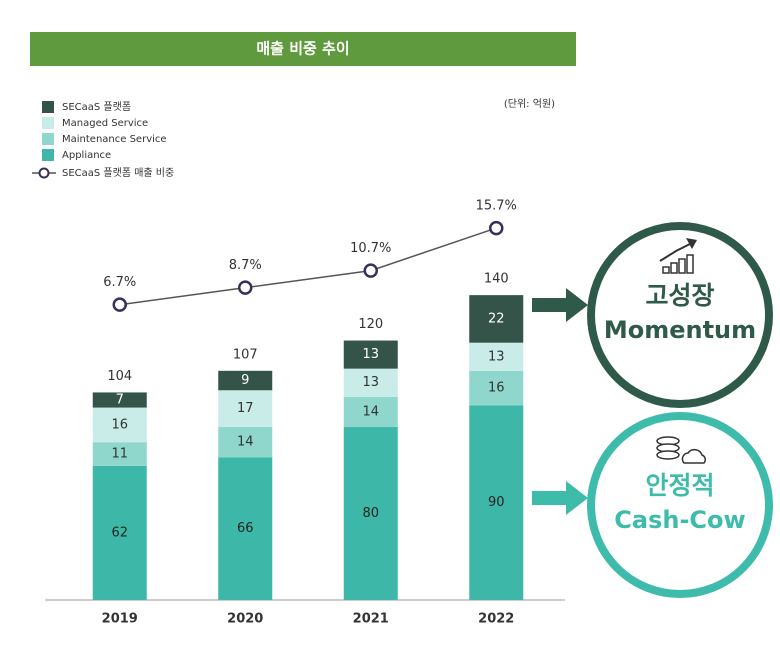 This screenshot has width=780, height=665. Describe the element at coordinates (370, 324) in the screenshot. I see `total-label: 120` at that location.